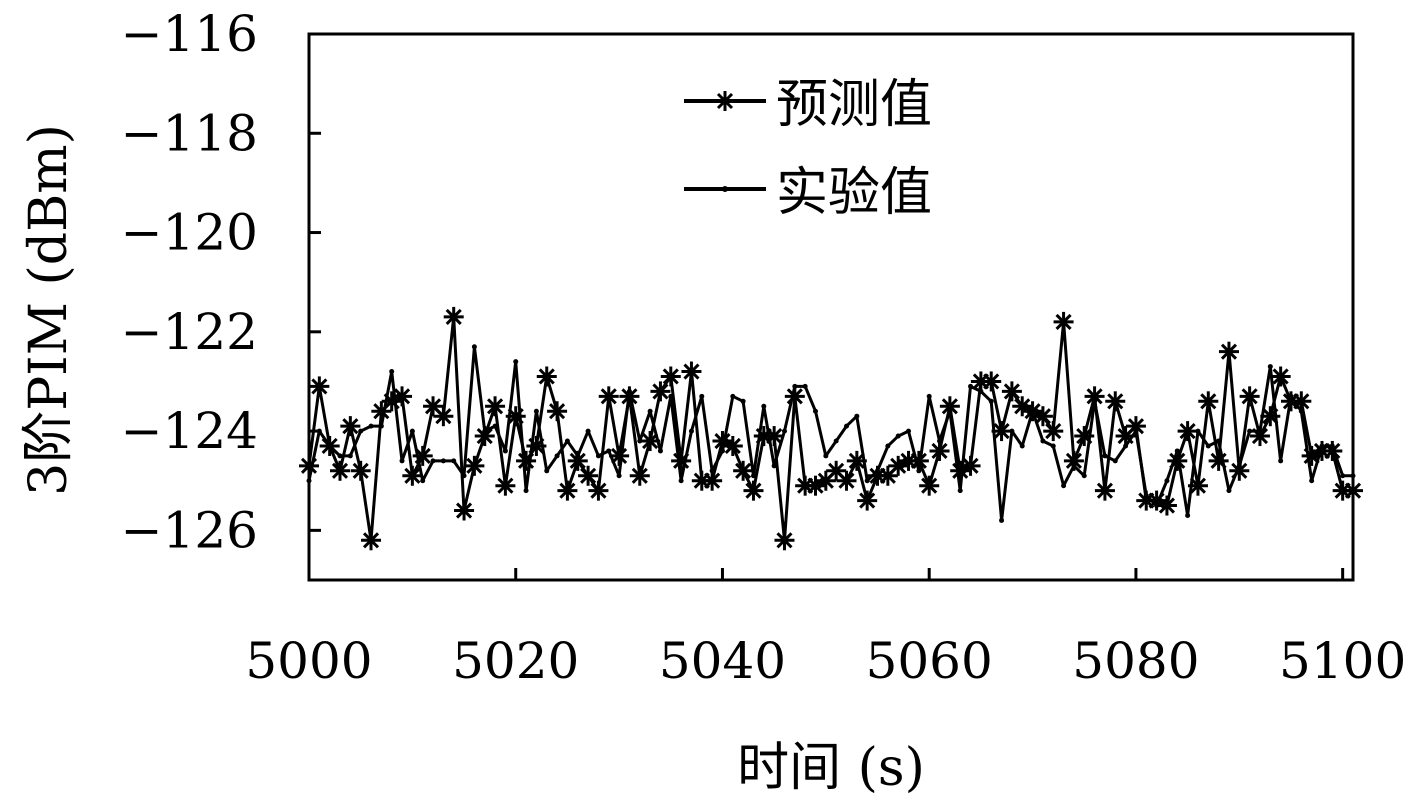 The image size is (1417, 810). I want to click on y-tick-label: −122, so click(189, 332).